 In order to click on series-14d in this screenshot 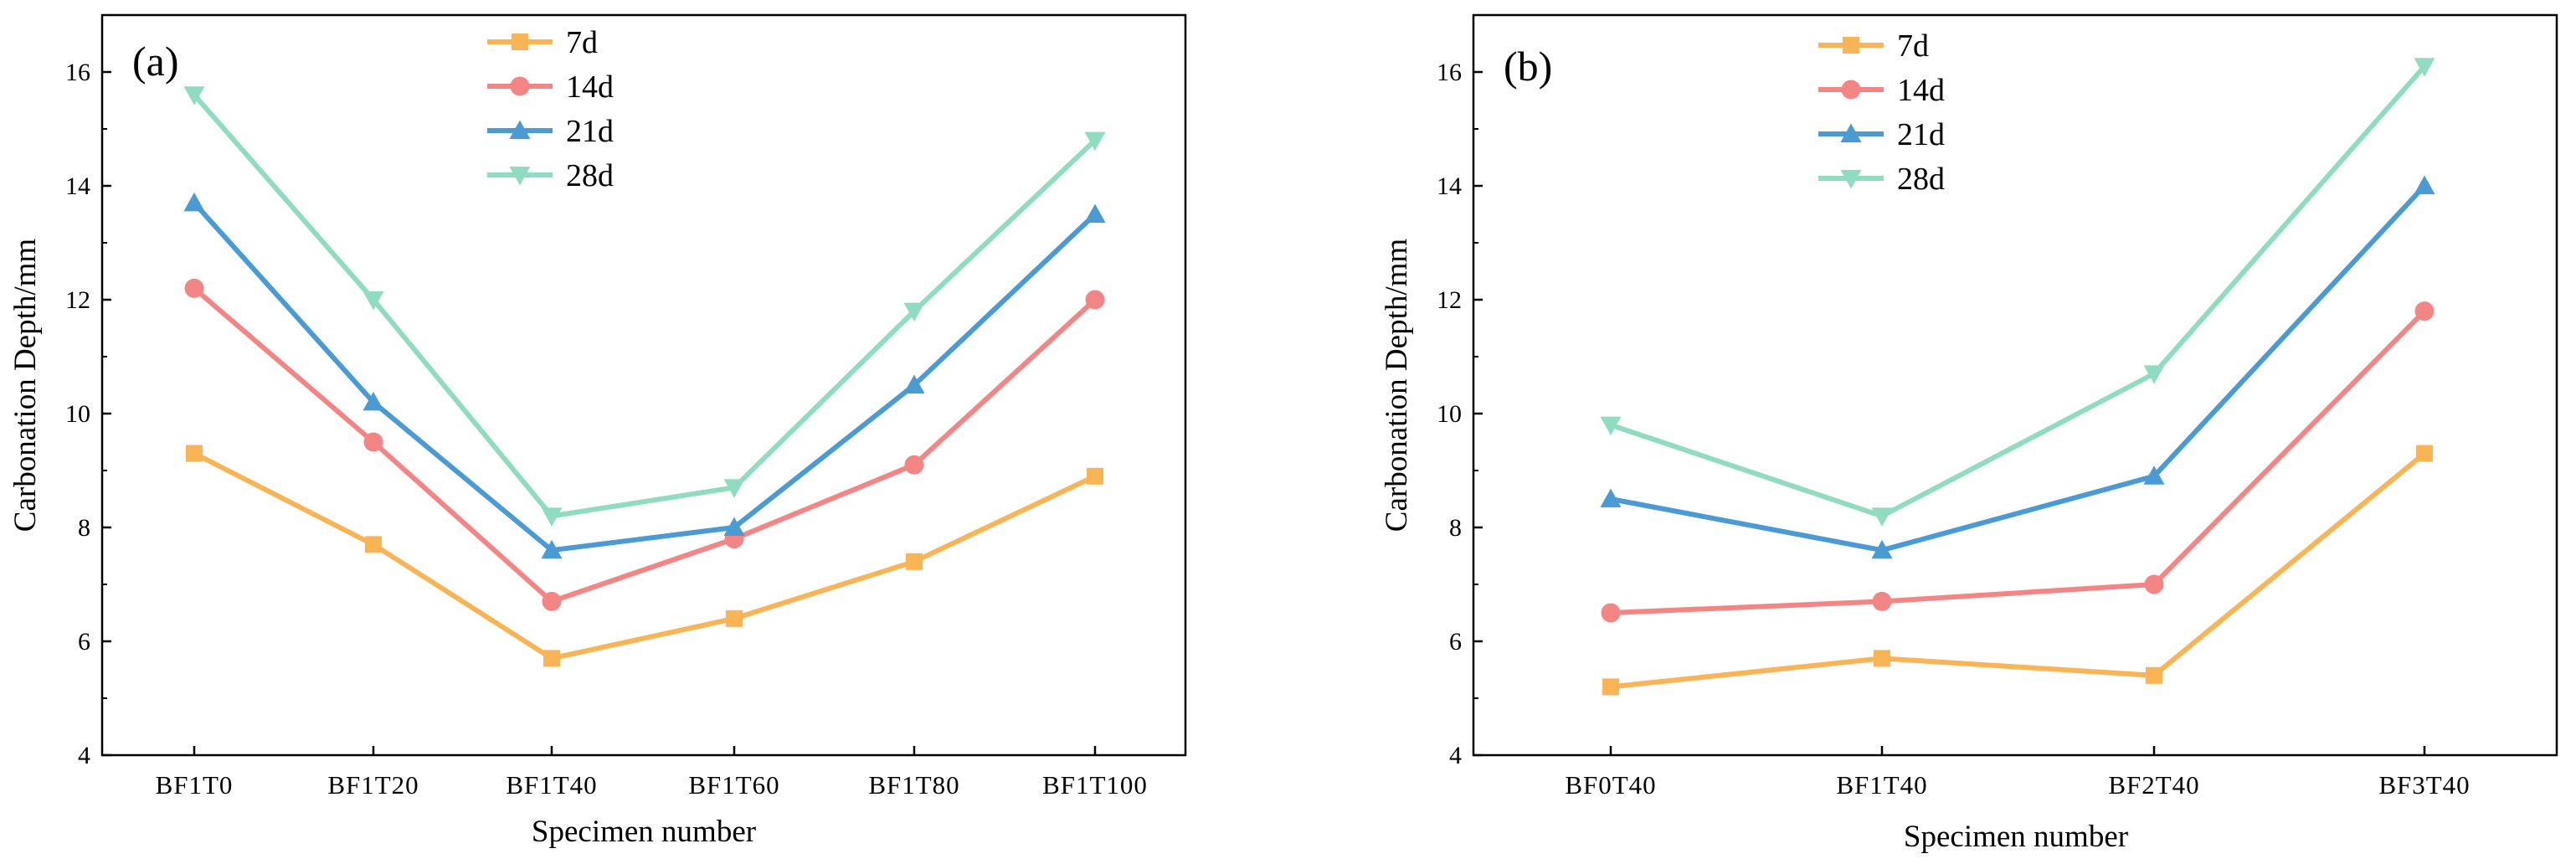, I will do `click(2018, 462)`.